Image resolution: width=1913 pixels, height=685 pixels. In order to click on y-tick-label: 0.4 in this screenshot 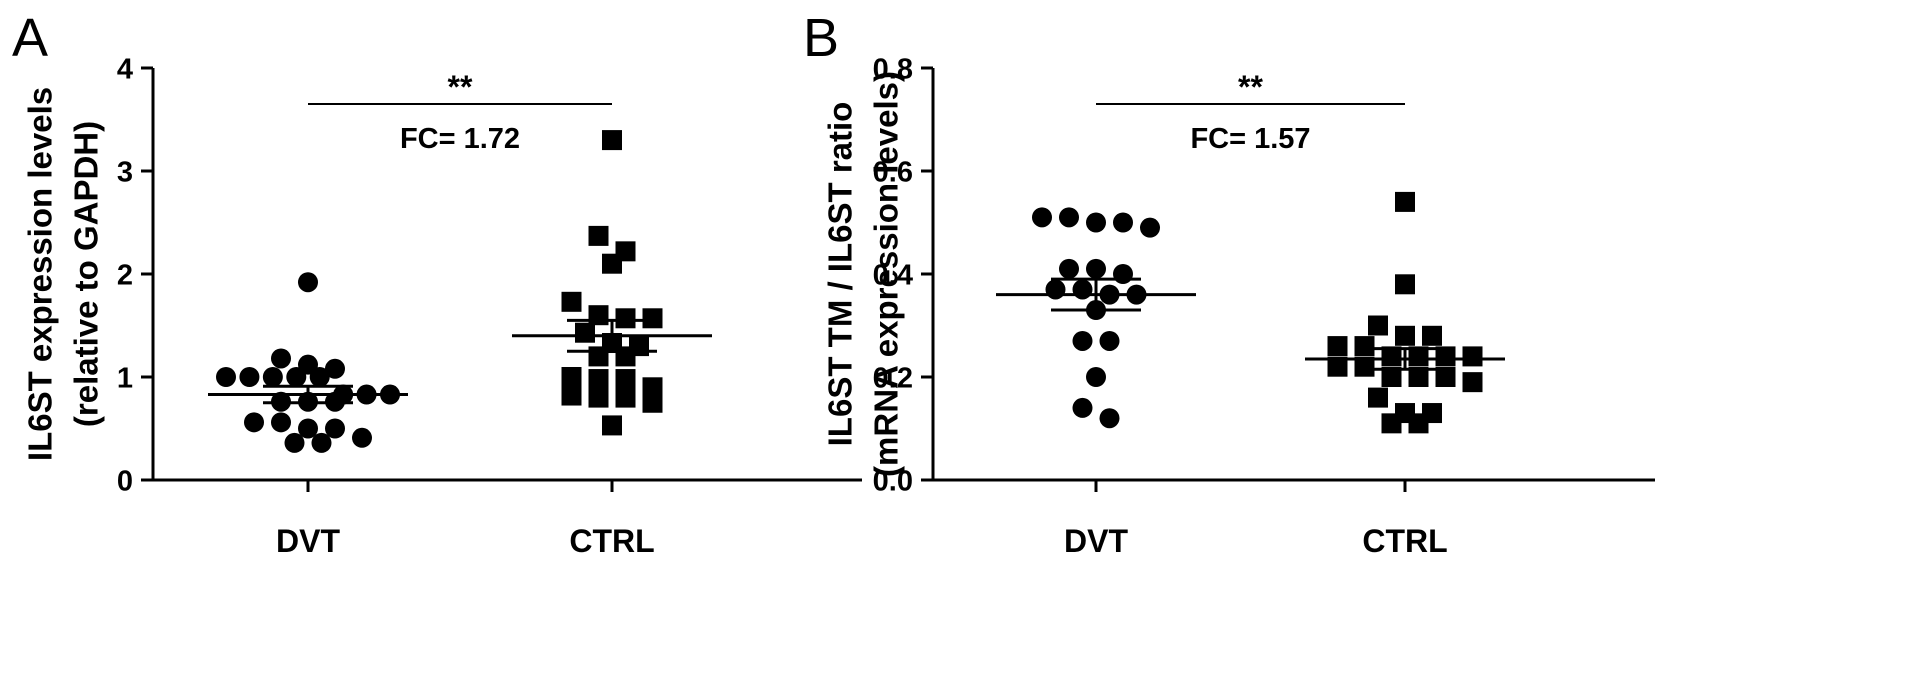, I will do `click(893, 275)`.